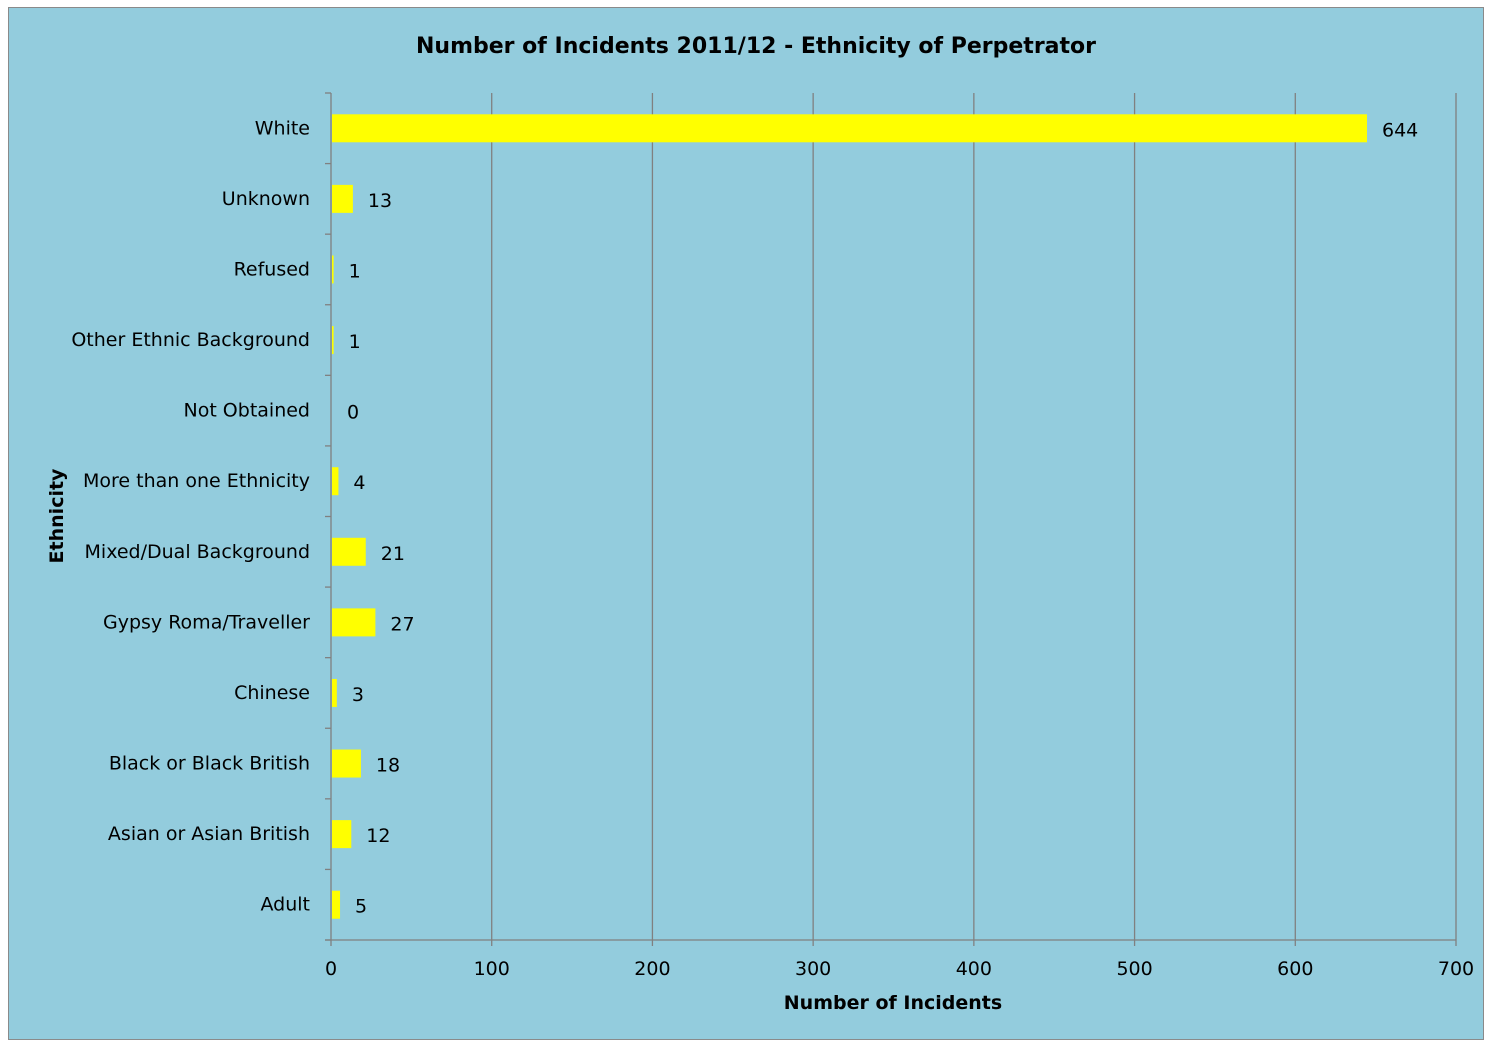 The height and width of the screenshot is (1042, 1486). Describe the element at coordinates (378, 836) in the screenshot. I see `data-label: 12` at that location.